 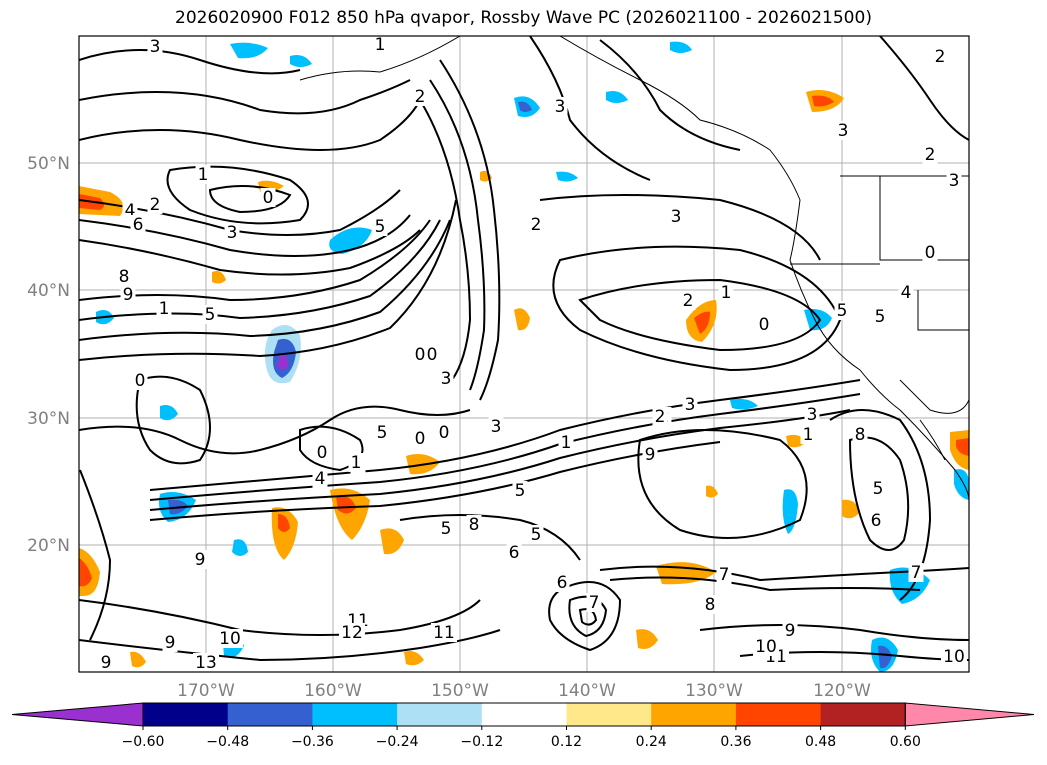 I want to click on colorbar-tick-label: −0.12, so click(x=481, y=742).